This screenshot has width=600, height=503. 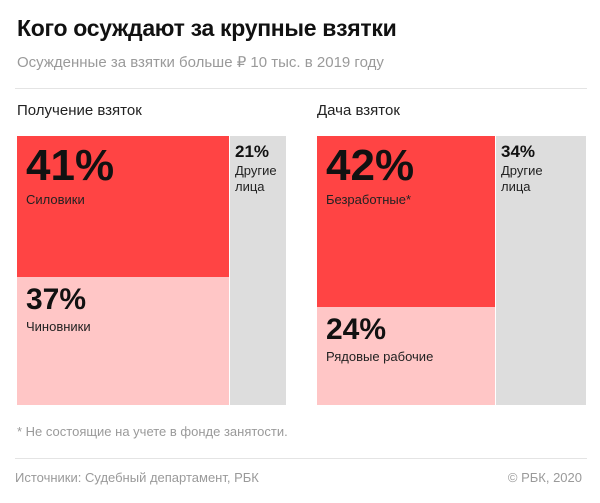 I want to click on chart-title: Кого осуждают за крупные взятки, so click(x=207, y=28).